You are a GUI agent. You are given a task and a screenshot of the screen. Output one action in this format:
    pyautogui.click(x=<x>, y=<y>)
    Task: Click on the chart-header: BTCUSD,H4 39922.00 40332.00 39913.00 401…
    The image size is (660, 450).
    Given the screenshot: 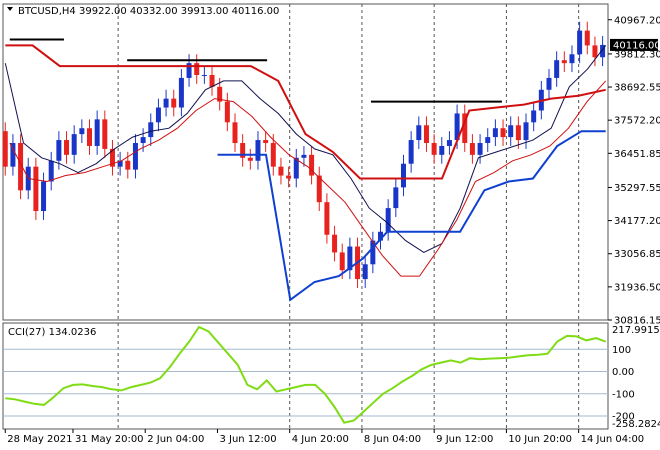 What is the action you would take?
    pyautogui.click(x=143, y=11)
    